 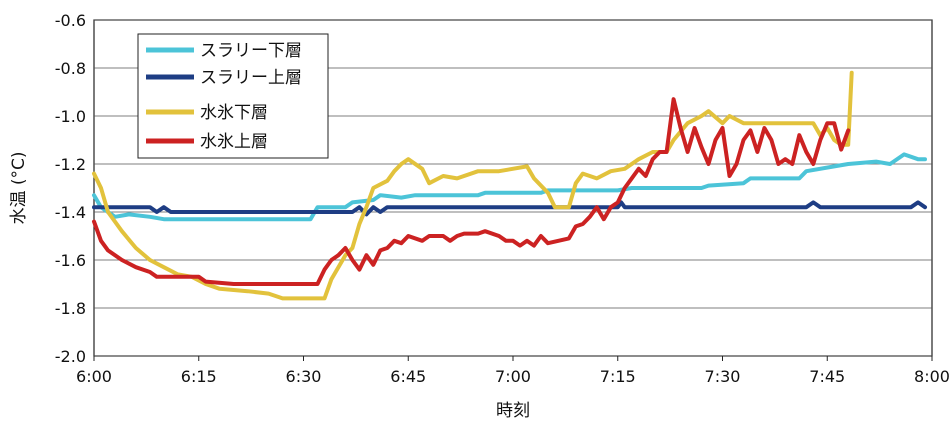 I want to click on y-tick-label: -1.8, so click(x=70, y=308).